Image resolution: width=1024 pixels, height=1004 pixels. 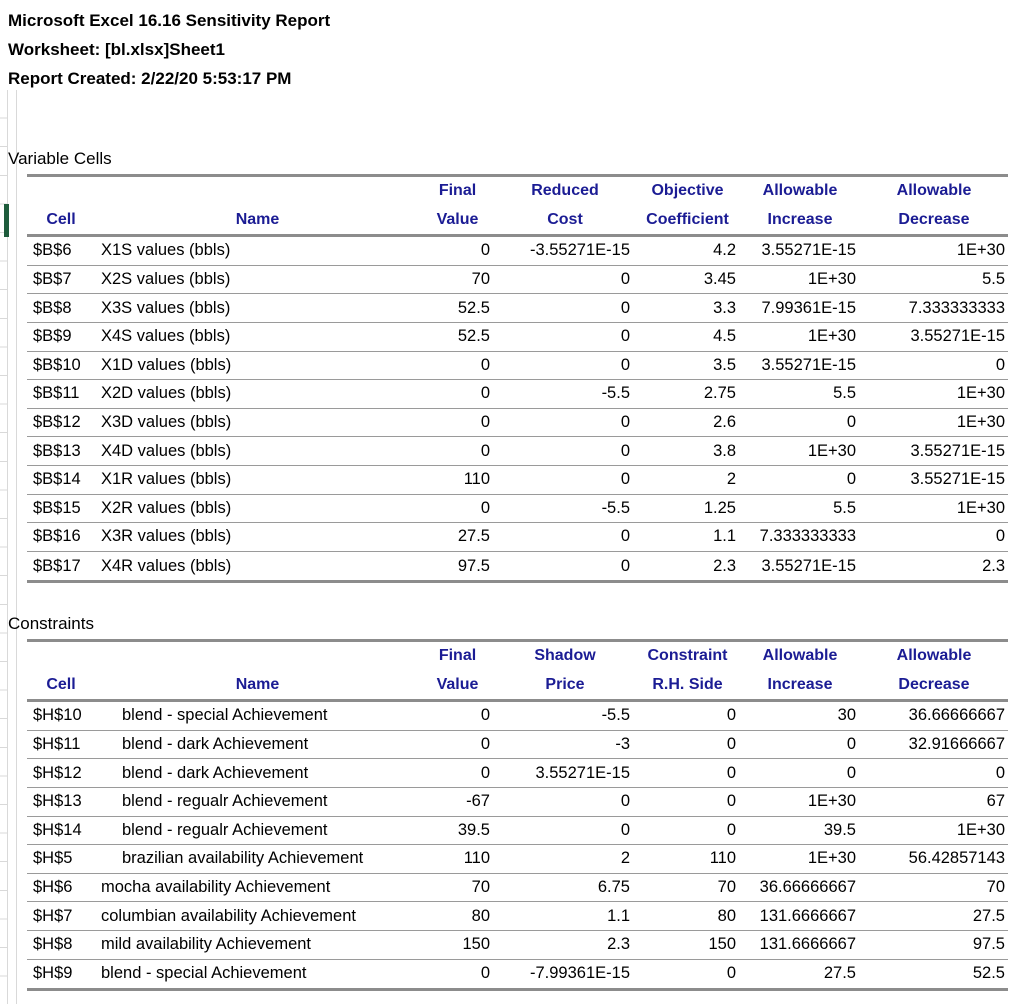 What do you see at coordinates (206, 944) in the screenshot?
I see `constraint-name: mild availability Achievement` at bounding box center [206, 944].